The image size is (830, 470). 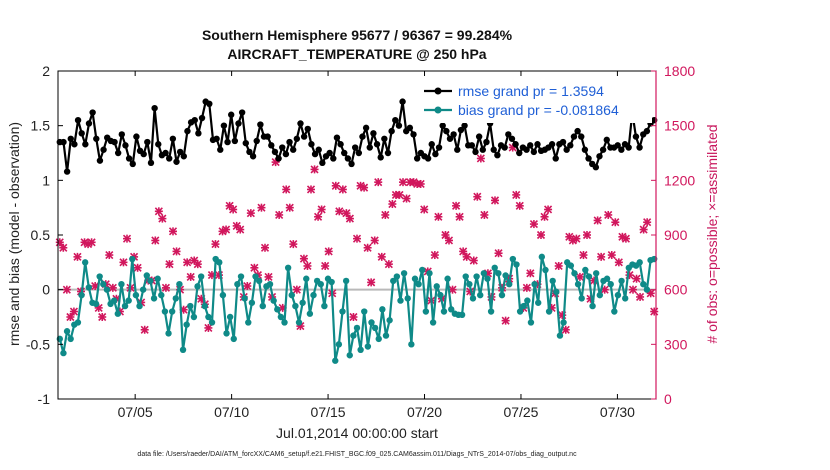 I want to click on legend-bias-label: bias grand pr = -0.081864, so click(x=538, y=110).